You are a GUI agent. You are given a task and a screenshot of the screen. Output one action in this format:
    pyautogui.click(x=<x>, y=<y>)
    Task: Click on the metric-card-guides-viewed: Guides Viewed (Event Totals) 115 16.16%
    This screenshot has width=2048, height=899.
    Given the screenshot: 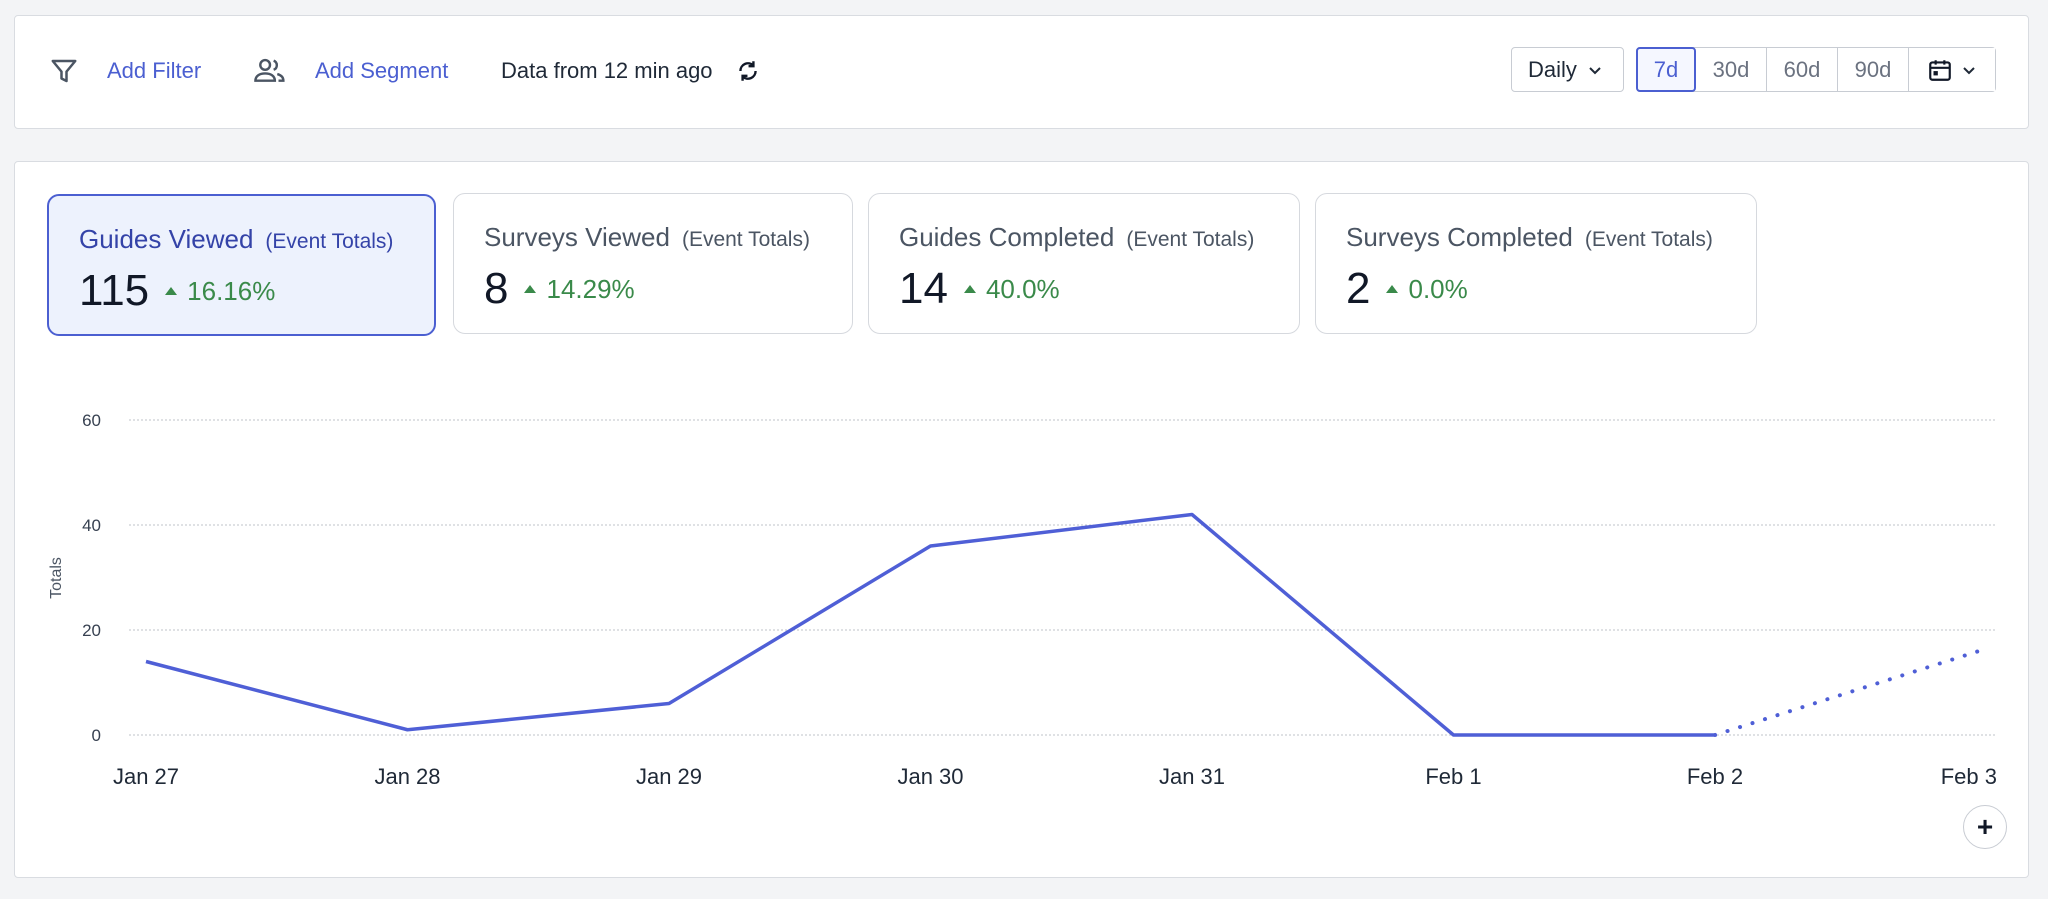 What is the action you would take?
    pyautogui.click(x=241, y=265)
    